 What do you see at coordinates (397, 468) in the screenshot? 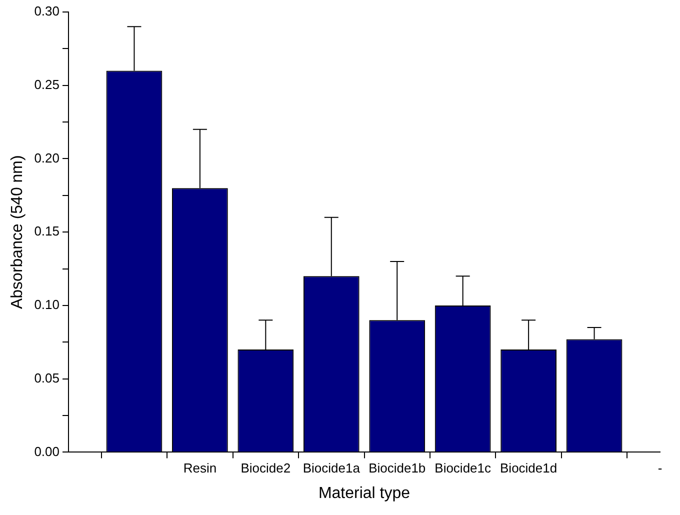
I see `x-tick-label: Biocide1b` at bounding box center [397, 468].